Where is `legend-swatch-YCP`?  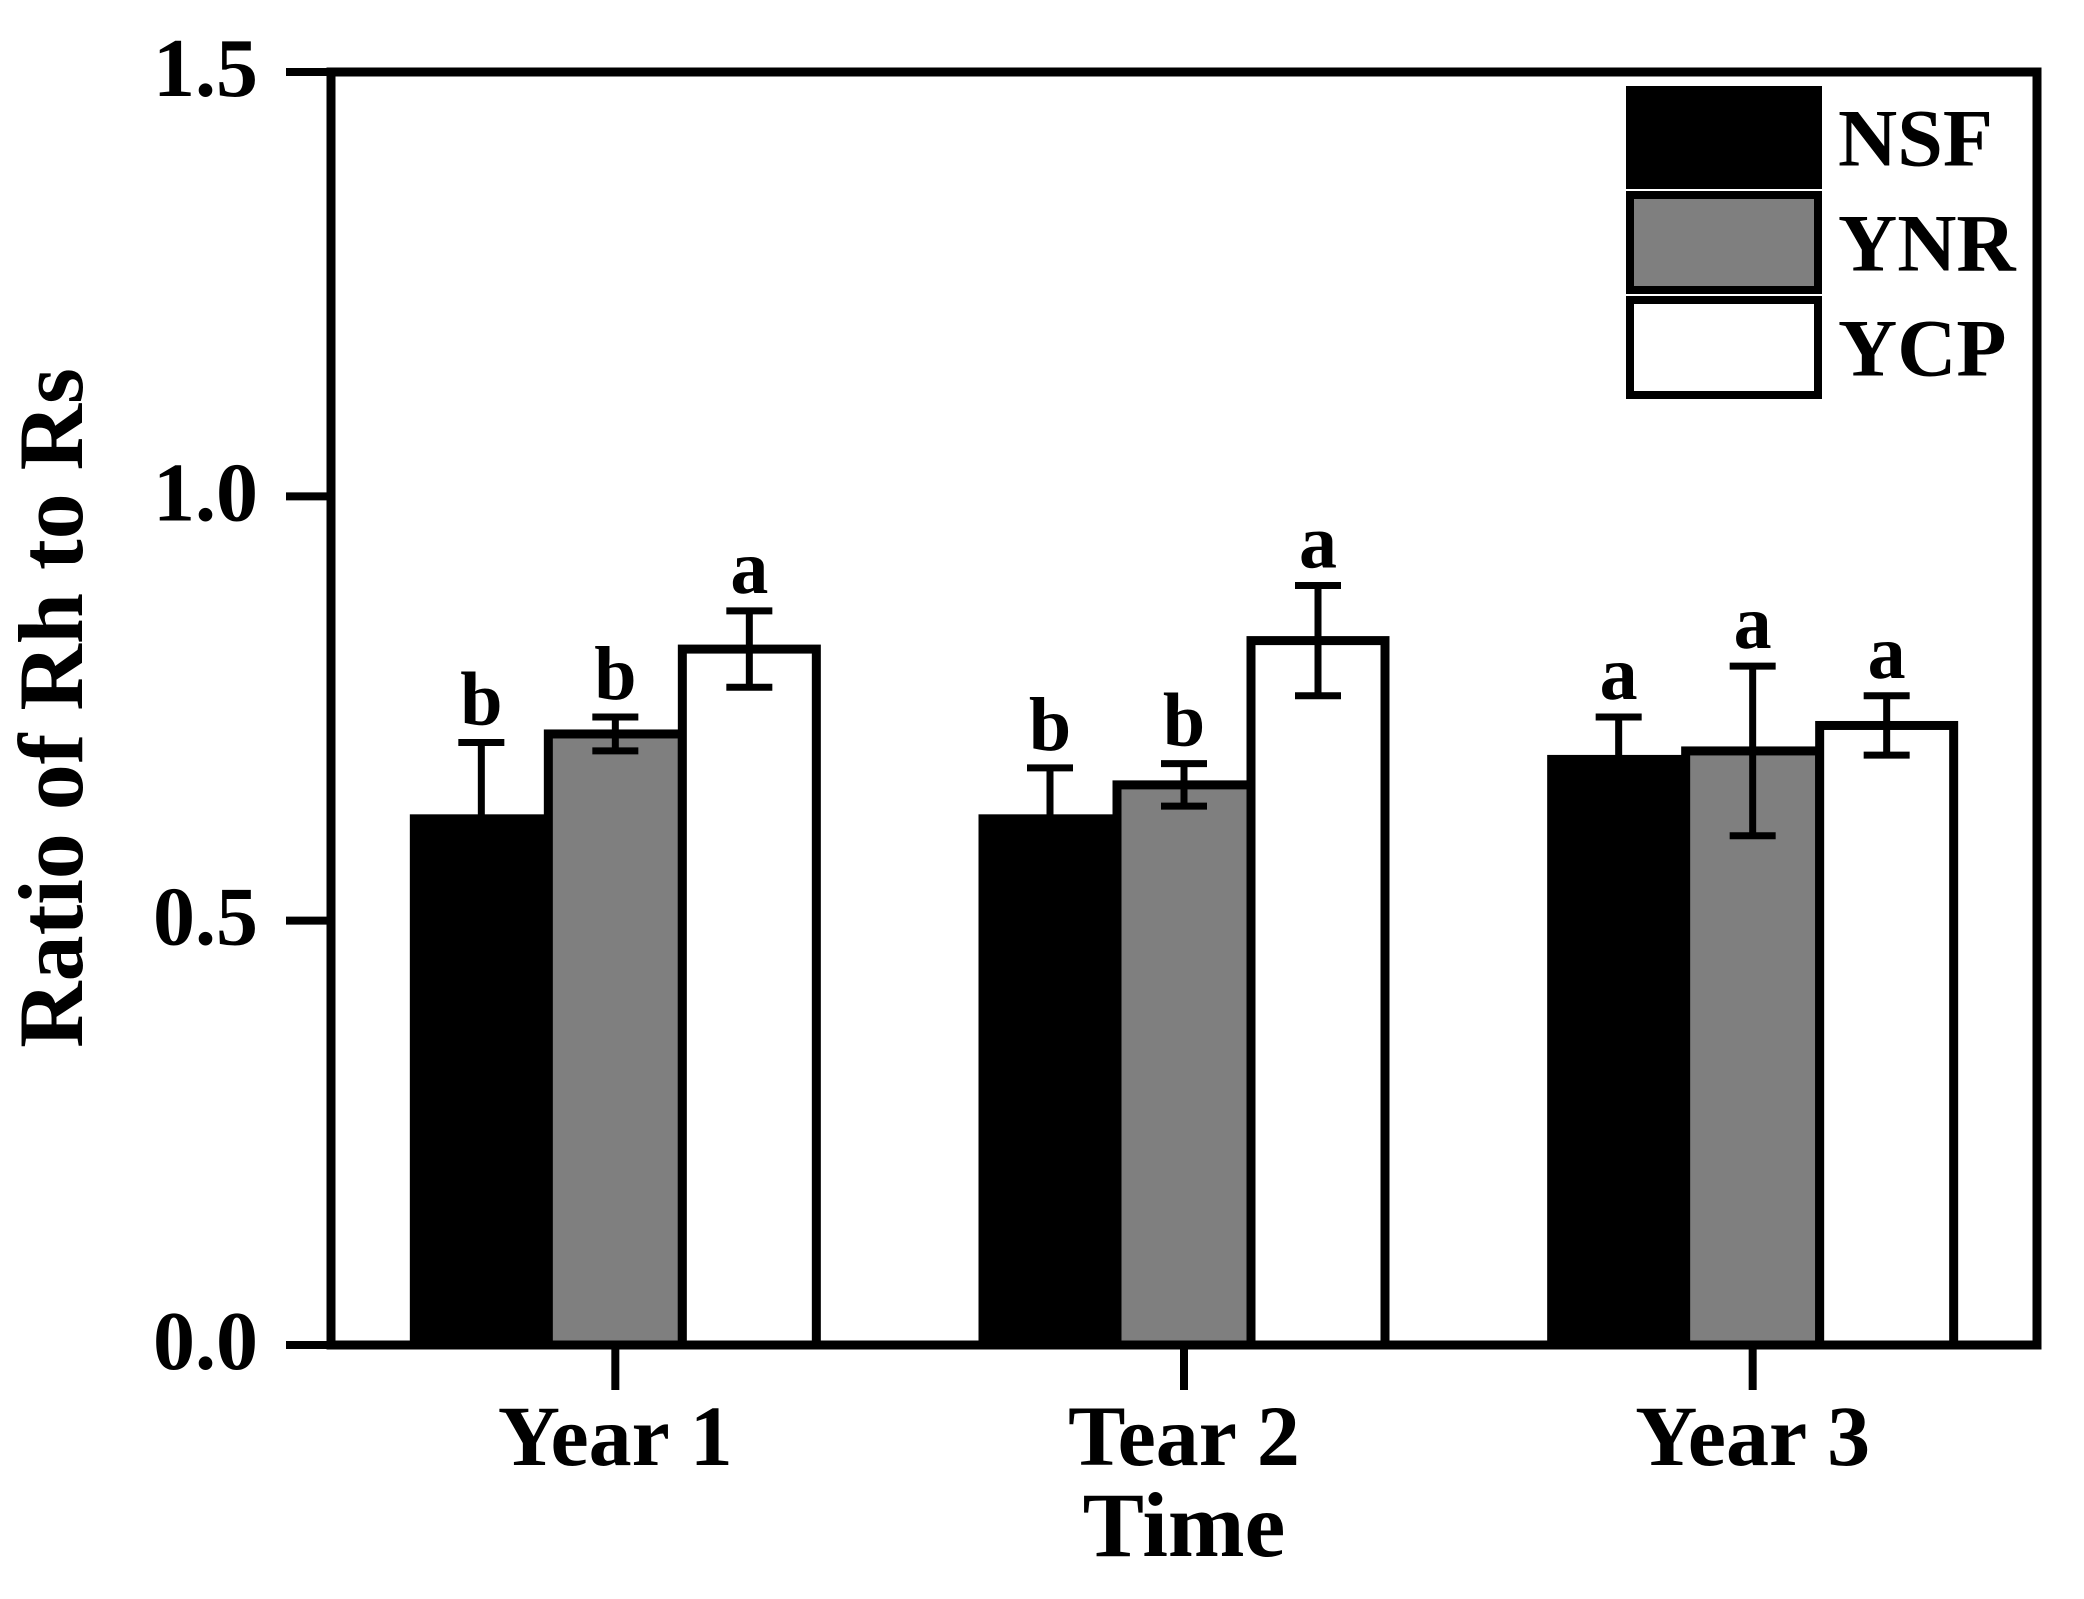 legend-swatch-YCP is located at coordinates (1724, 347).